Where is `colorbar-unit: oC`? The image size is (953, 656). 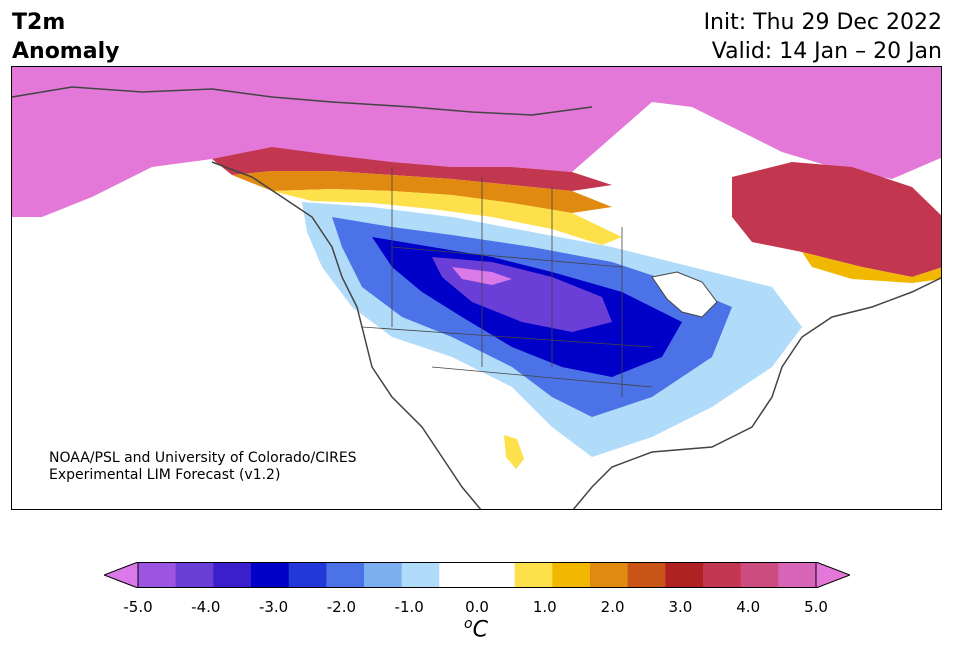 colorbar-unit: oC is located at coordinates (476, 629).